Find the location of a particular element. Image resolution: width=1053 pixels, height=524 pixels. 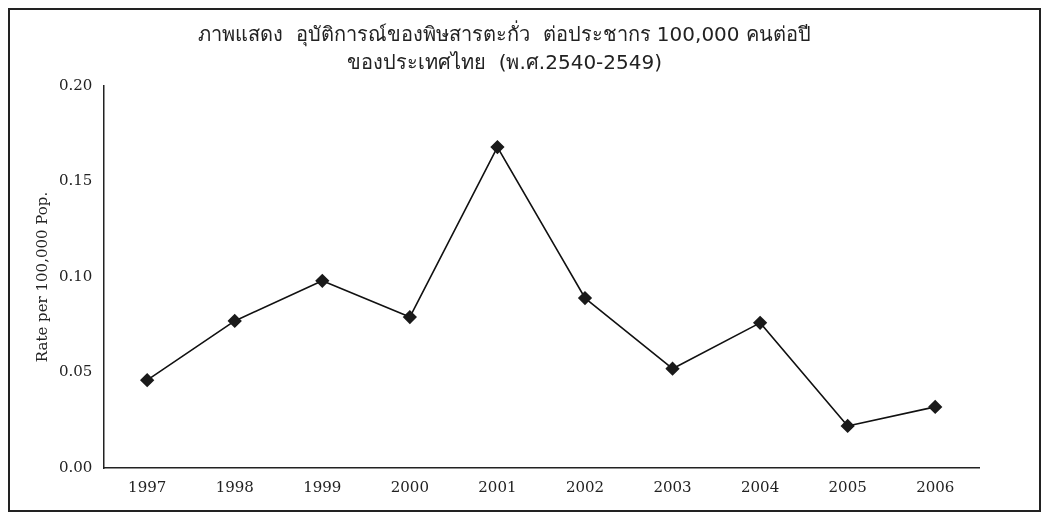

x-tick-label: 1997 is located at coordinates (147, 486).